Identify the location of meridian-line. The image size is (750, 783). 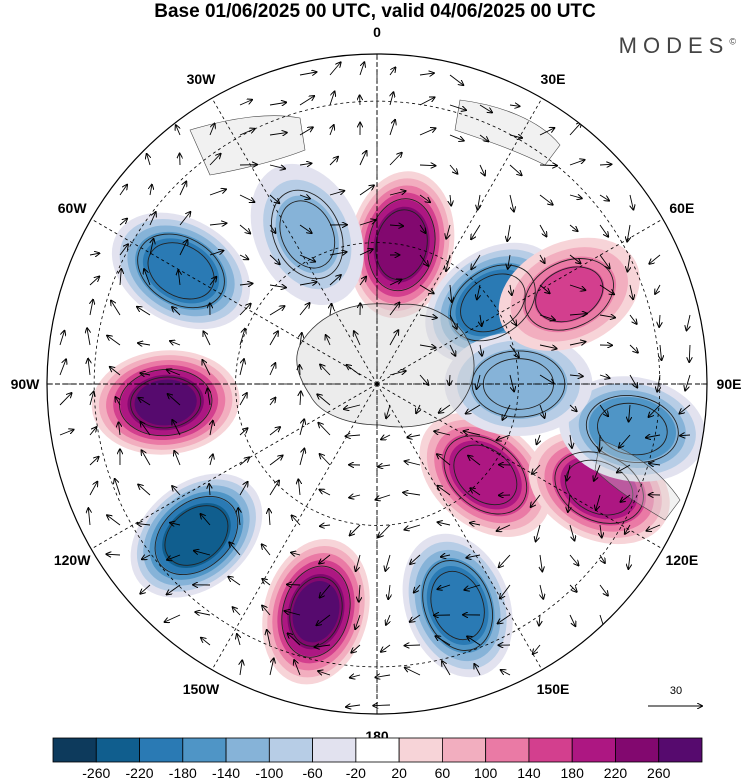
(459, 526).